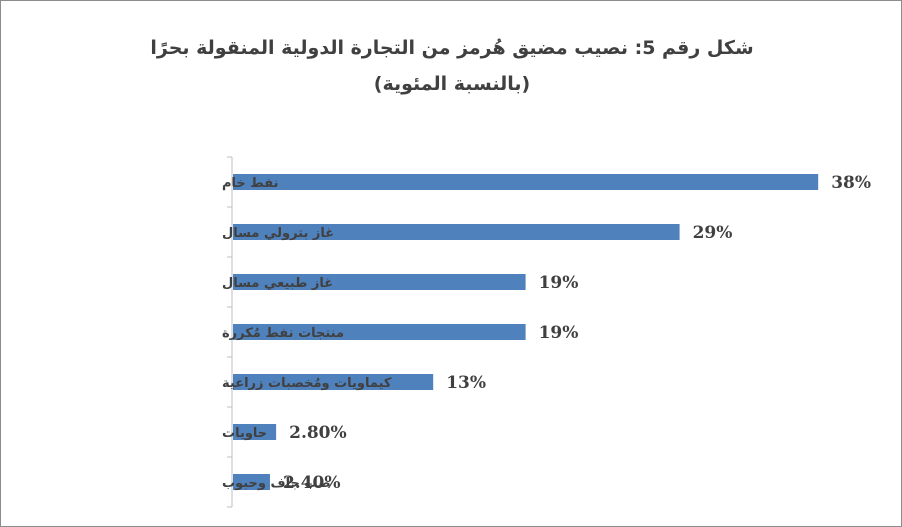 This screenshot has width=902, height=527. What do you see at coordinates (307, 383) in the screenshot?
I see `category-label: كيماويات ومُخصبات زراعية` at bounding box center [307, 383].